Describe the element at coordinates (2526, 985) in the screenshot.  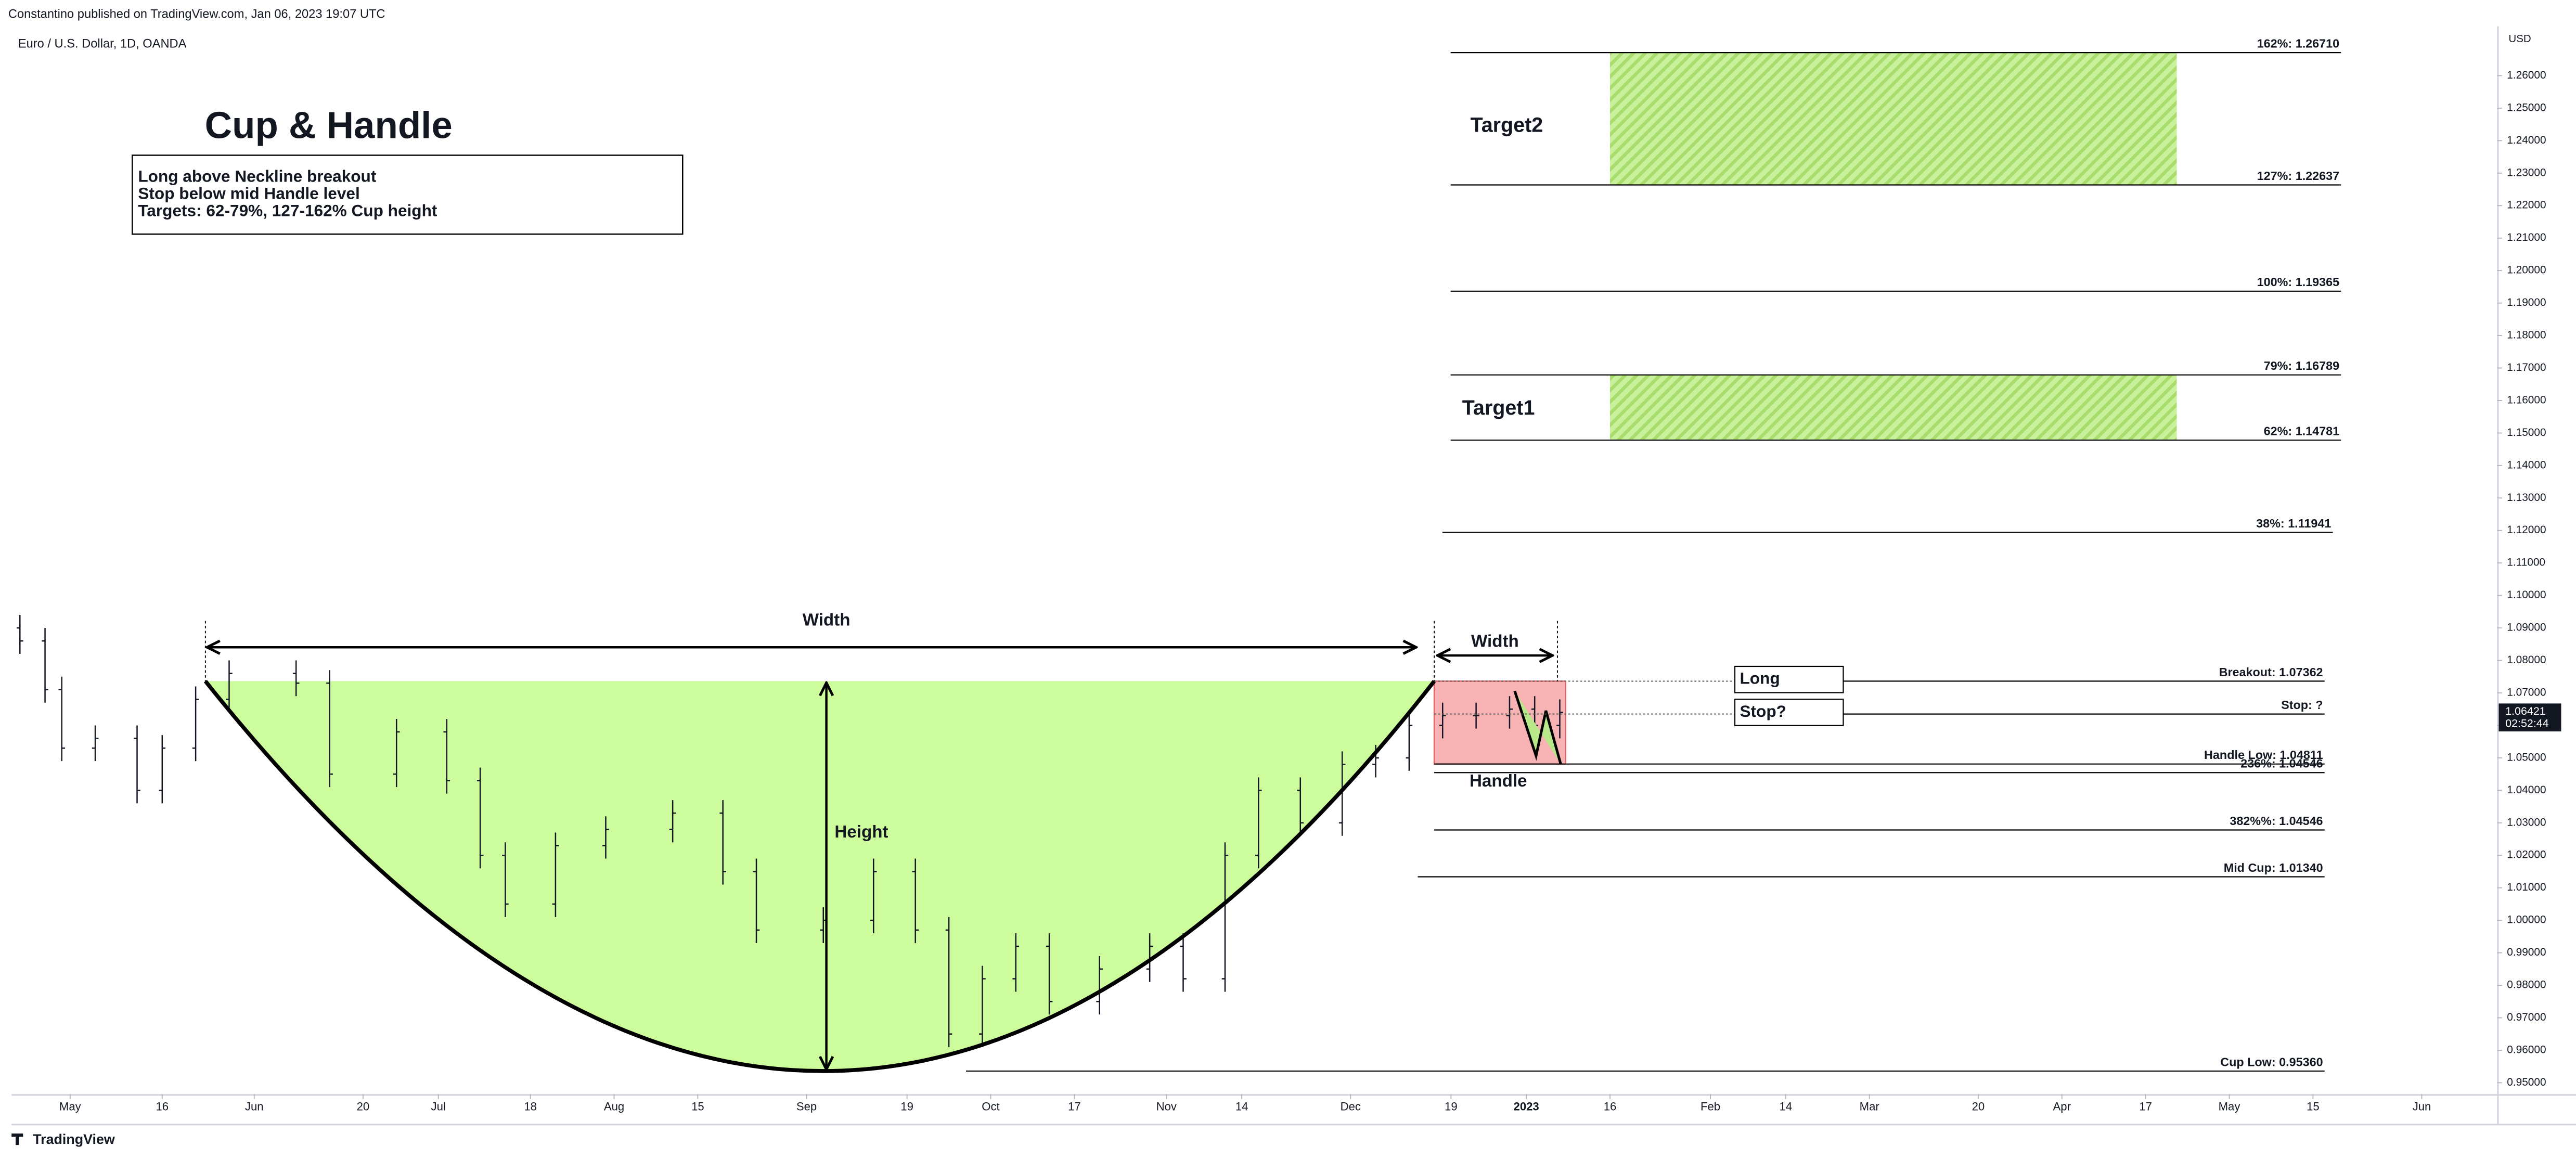
I see `y-tick-label: 0.98000` at that location.